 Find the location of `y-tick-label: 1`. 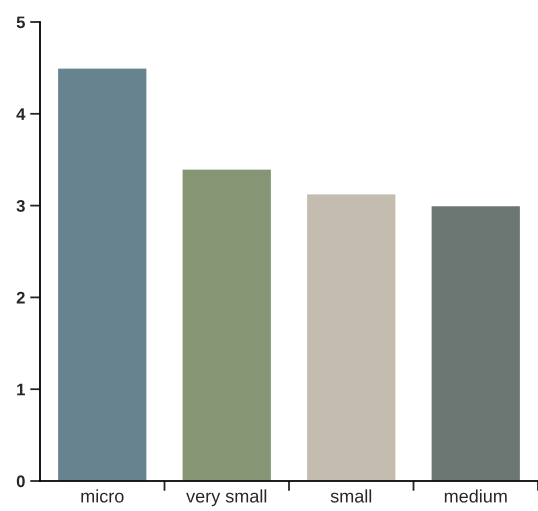

y-tick-label: 1 is located at coordinates (21, 390).